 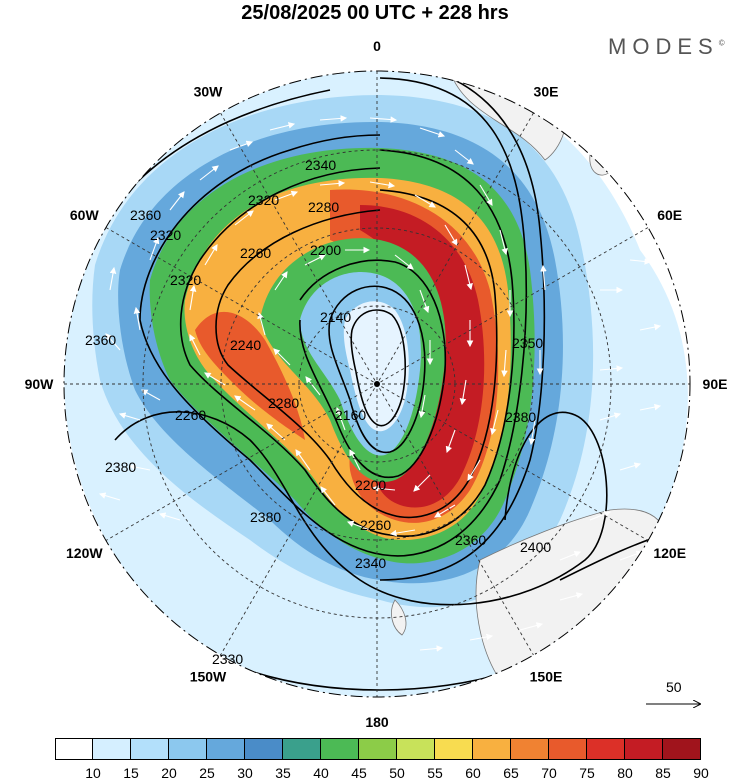 I want to click on colorbar-tick: 60, so click(x=473, y=773).